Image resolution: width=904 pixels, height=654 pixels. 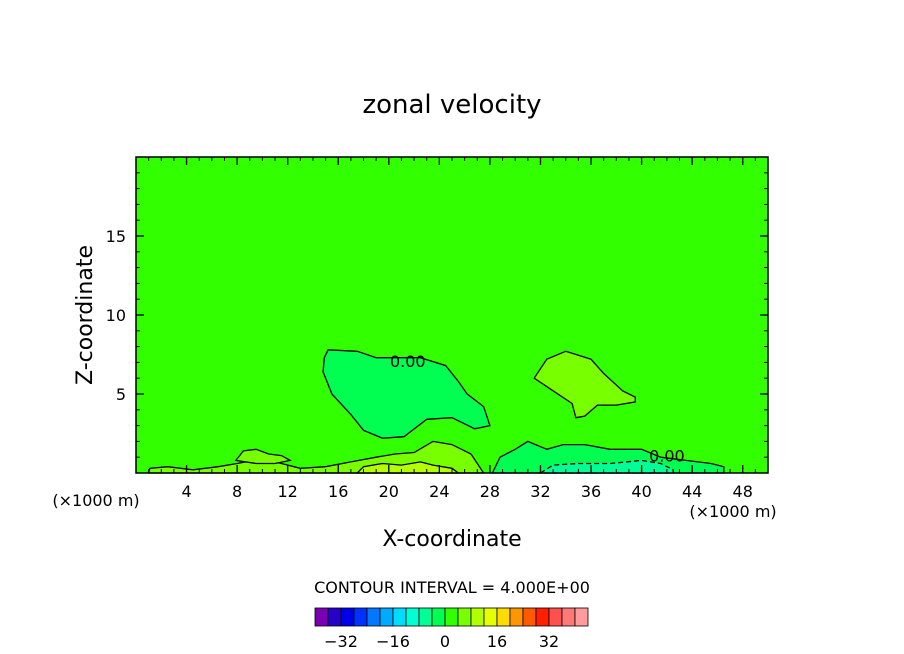 I want to click on colorbar-tick-label: −32, so click(x=341, y=641).